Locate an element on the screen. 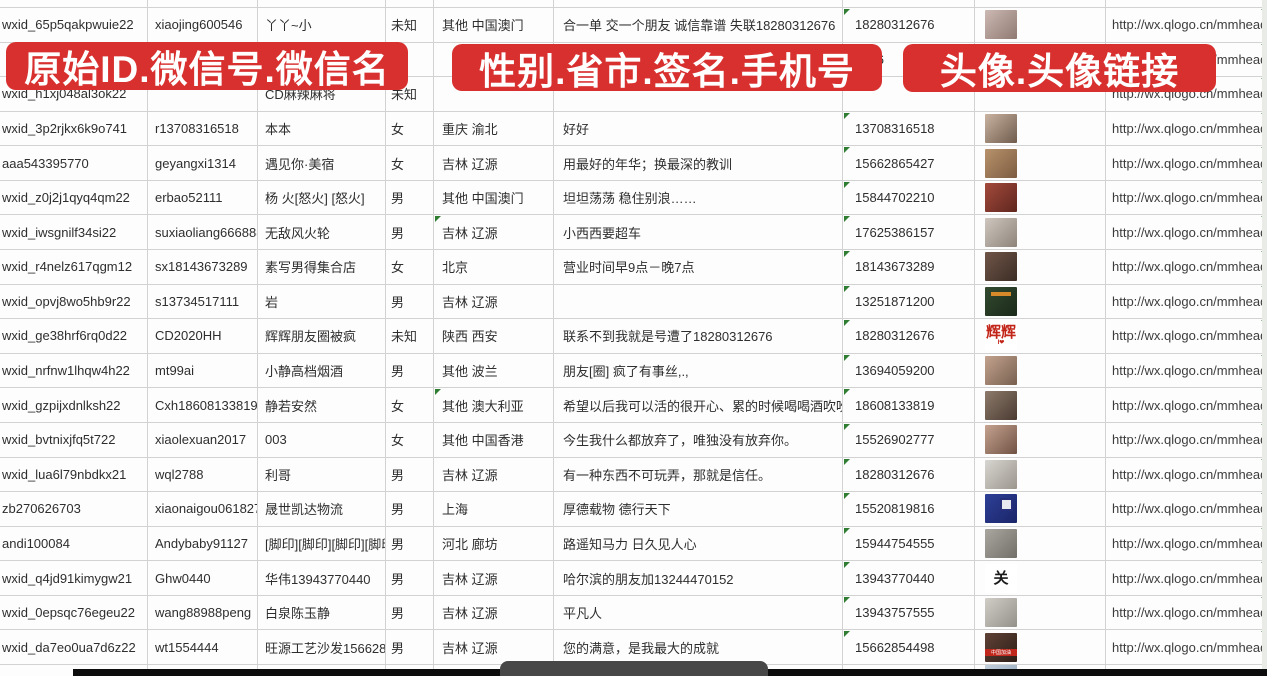  cell-region: 其他 中国香港 is located at coordinates (494, 439).